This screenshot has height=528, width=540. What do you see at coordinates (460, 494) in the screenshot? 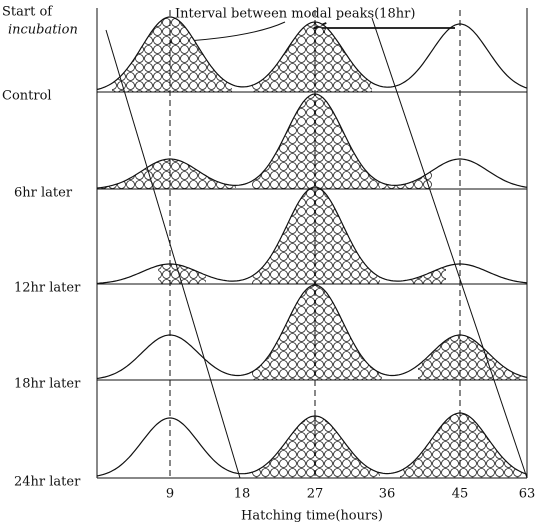
I see `x-tick-label: 45` at bounding box center [460, 494].